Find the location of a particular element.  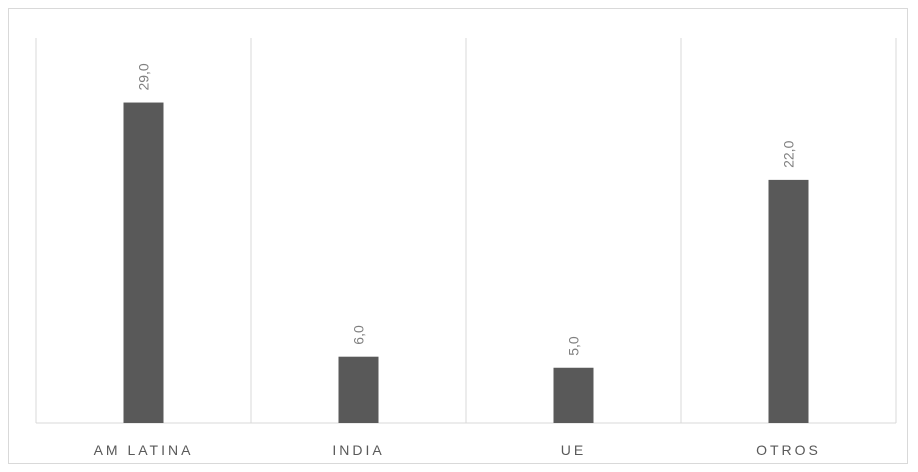

data-label: 6,0 is located at coordinates (359, 335).